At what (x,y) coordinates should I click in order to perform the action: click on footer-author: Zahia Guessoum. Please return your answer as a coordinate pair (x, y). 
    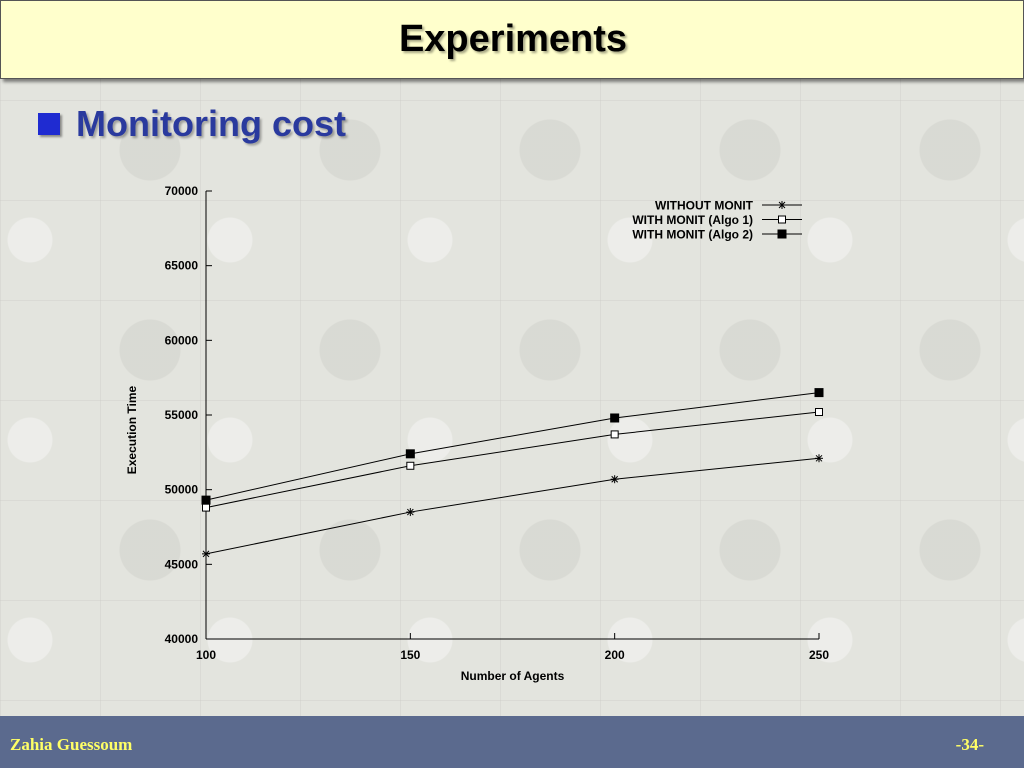
    Looking at the image, I should click on (71, 744).